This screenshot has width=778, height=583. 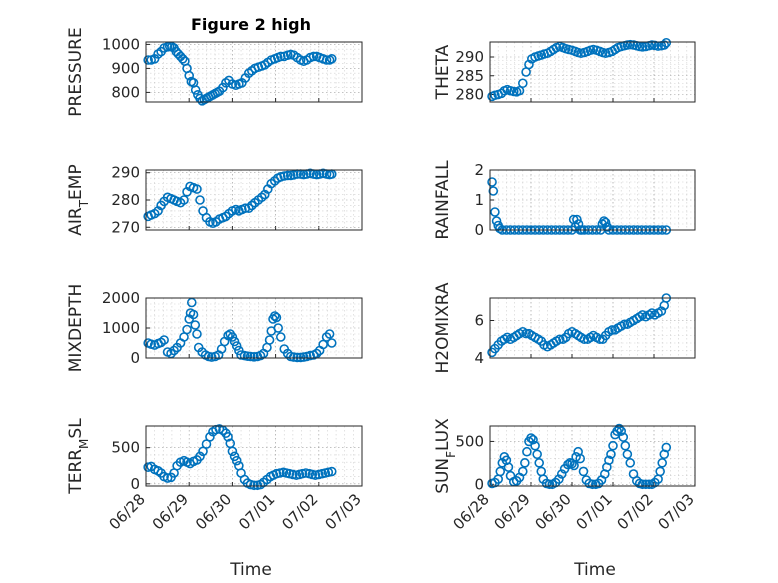 I want to click on y-tick-label: 900, so click(x=125, y=68).